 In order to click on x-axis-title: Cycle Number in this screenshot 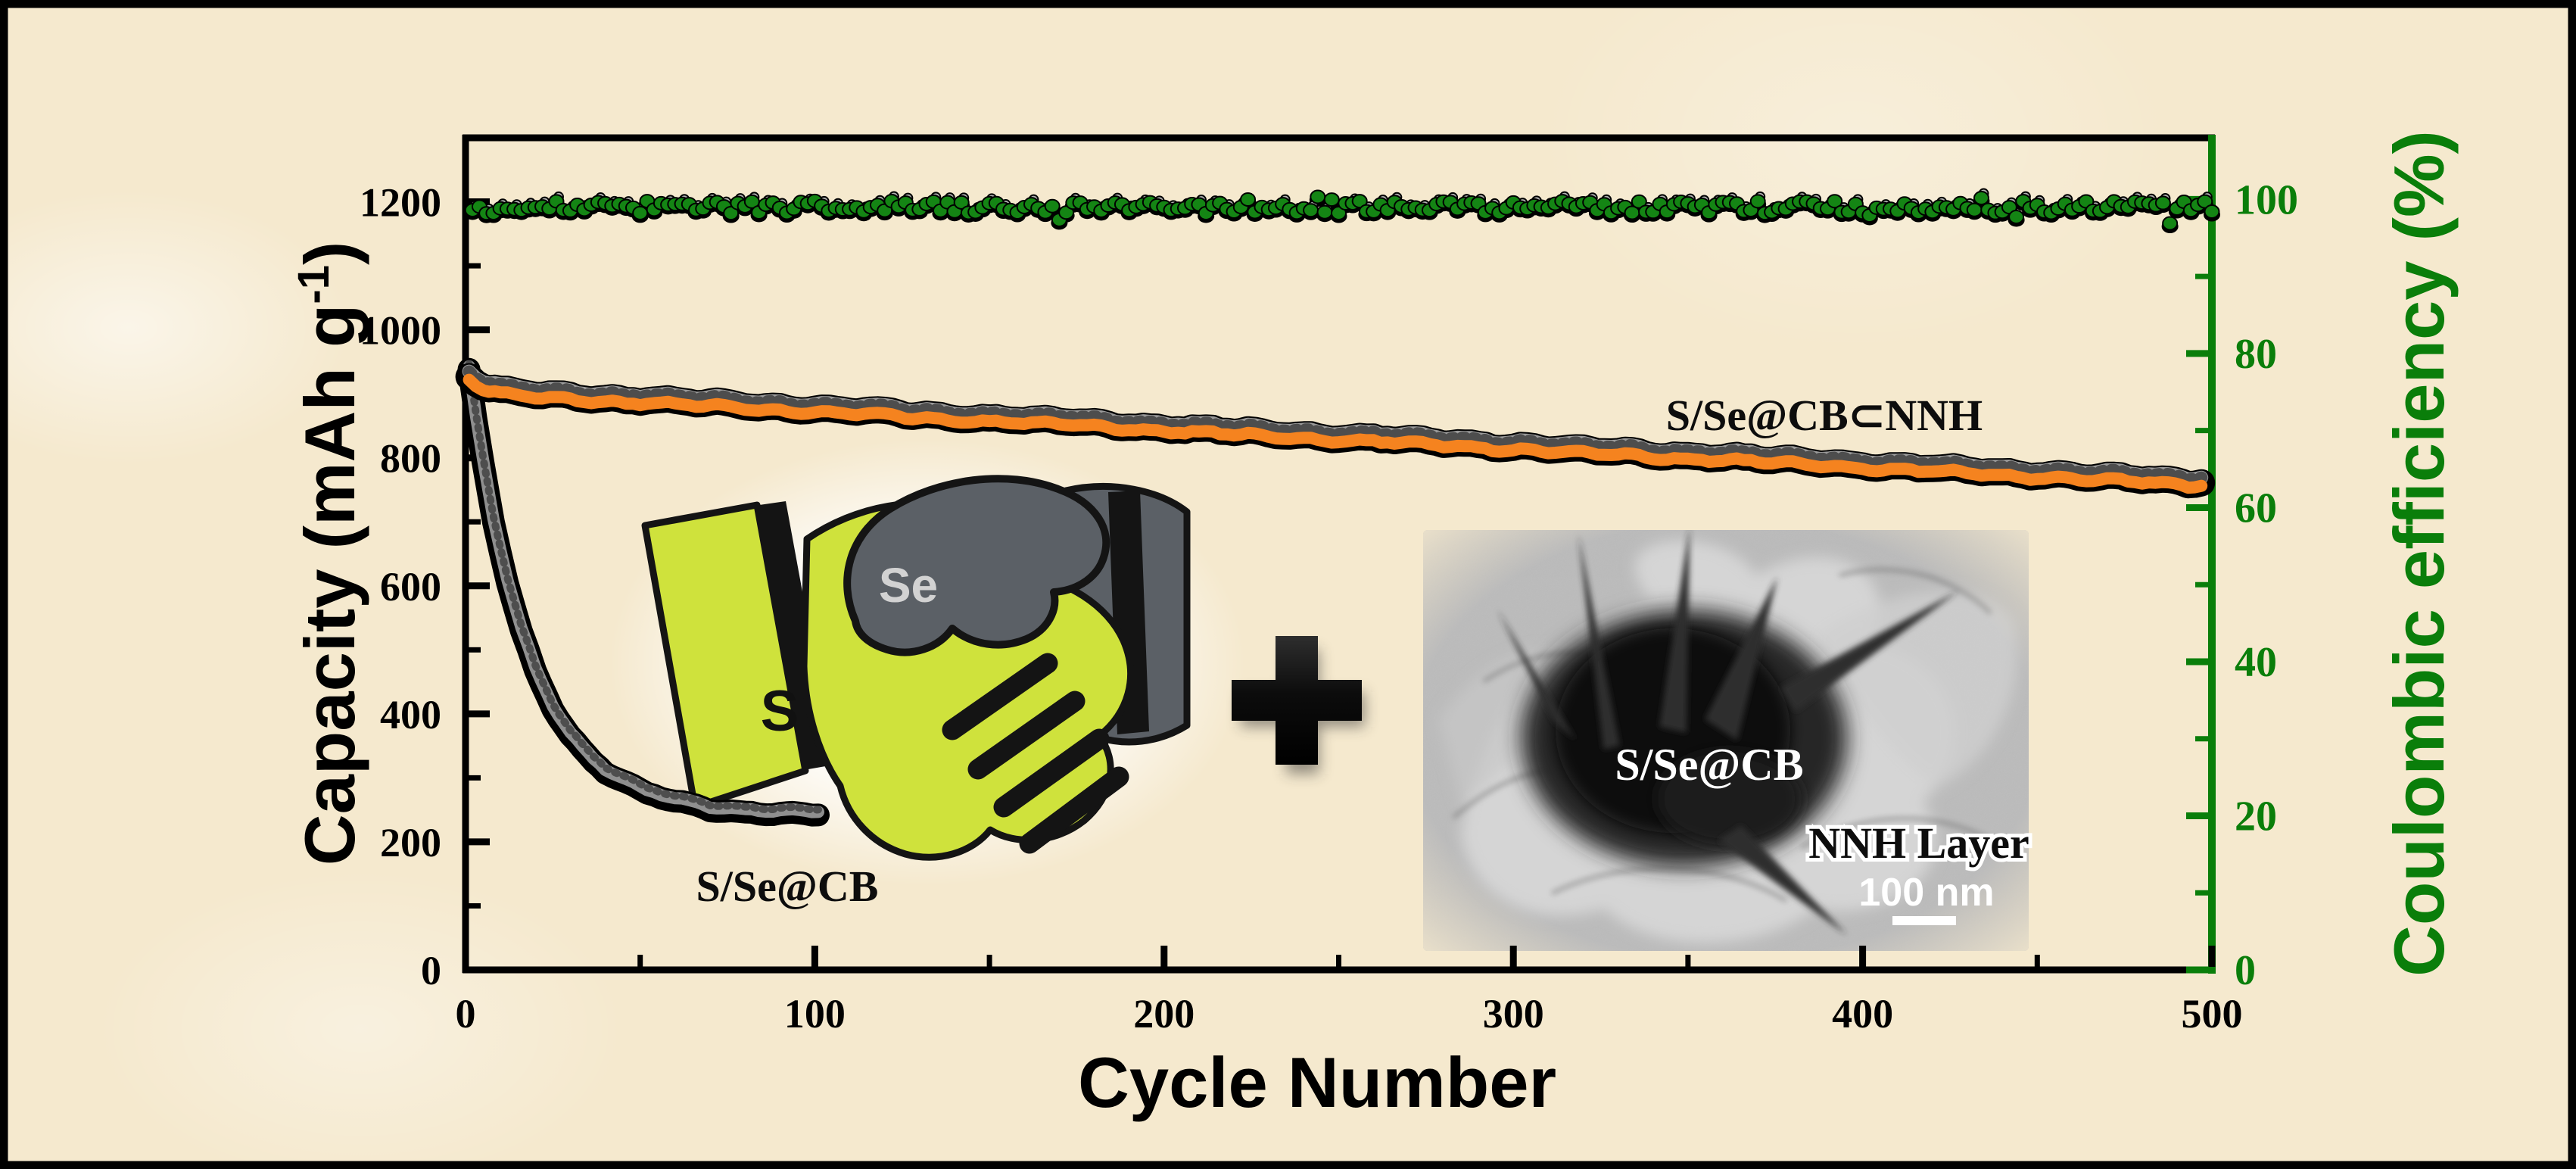, I will do `click(1317, 1083)`.